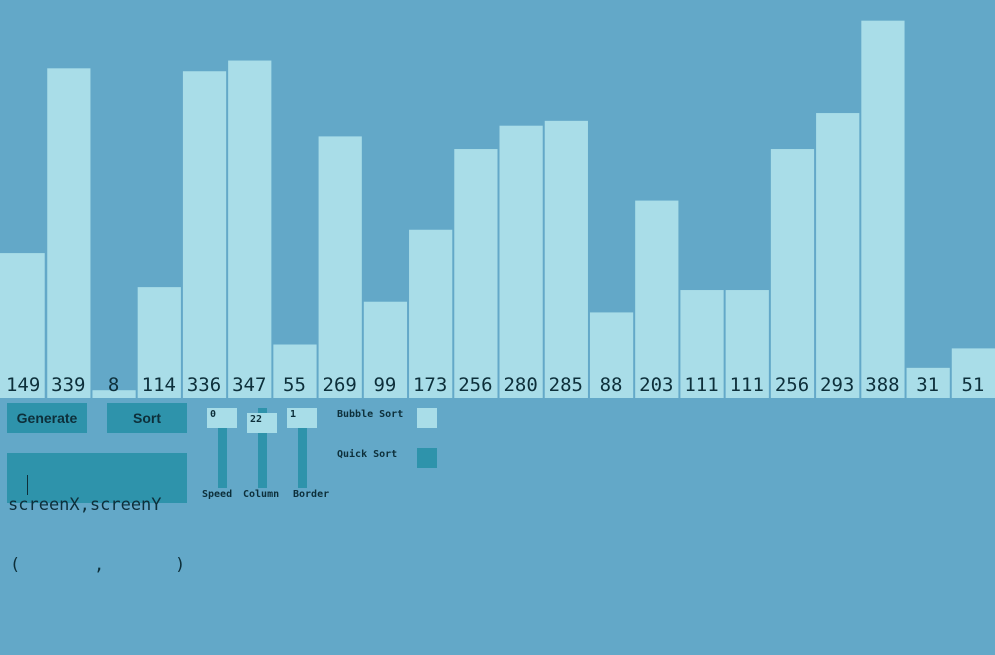  What do you see at coordinates (427, 458) in the screenshot?
I see `quick-sort-toggle` at bounding box center [427, 458].